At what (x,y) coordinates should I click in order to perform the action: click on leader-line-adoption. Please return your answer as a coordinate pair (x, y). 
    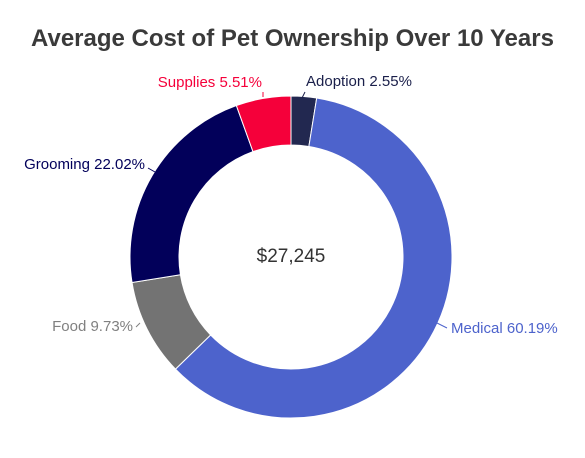
    Looking at the image, I should click on (303, 95).